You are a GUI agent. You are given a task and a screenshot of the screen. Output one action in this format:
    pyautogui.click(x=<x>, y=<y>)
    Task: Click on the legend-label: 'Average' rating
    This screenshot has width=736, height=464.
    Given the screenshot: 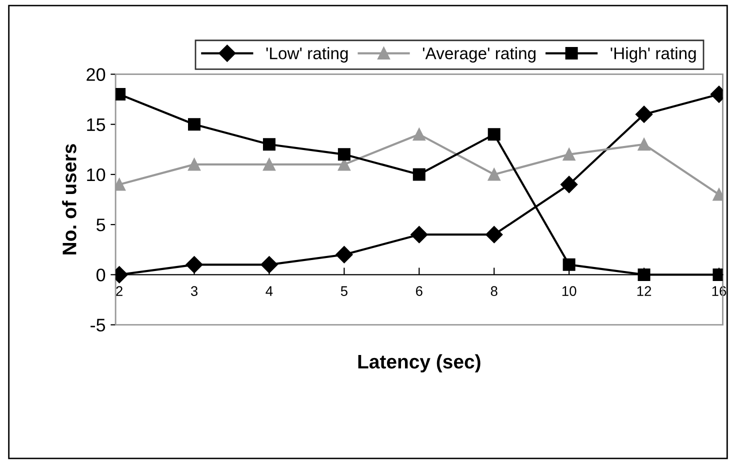 What is the action you would take?
    pyautogui.click(x=479, y=55)
    